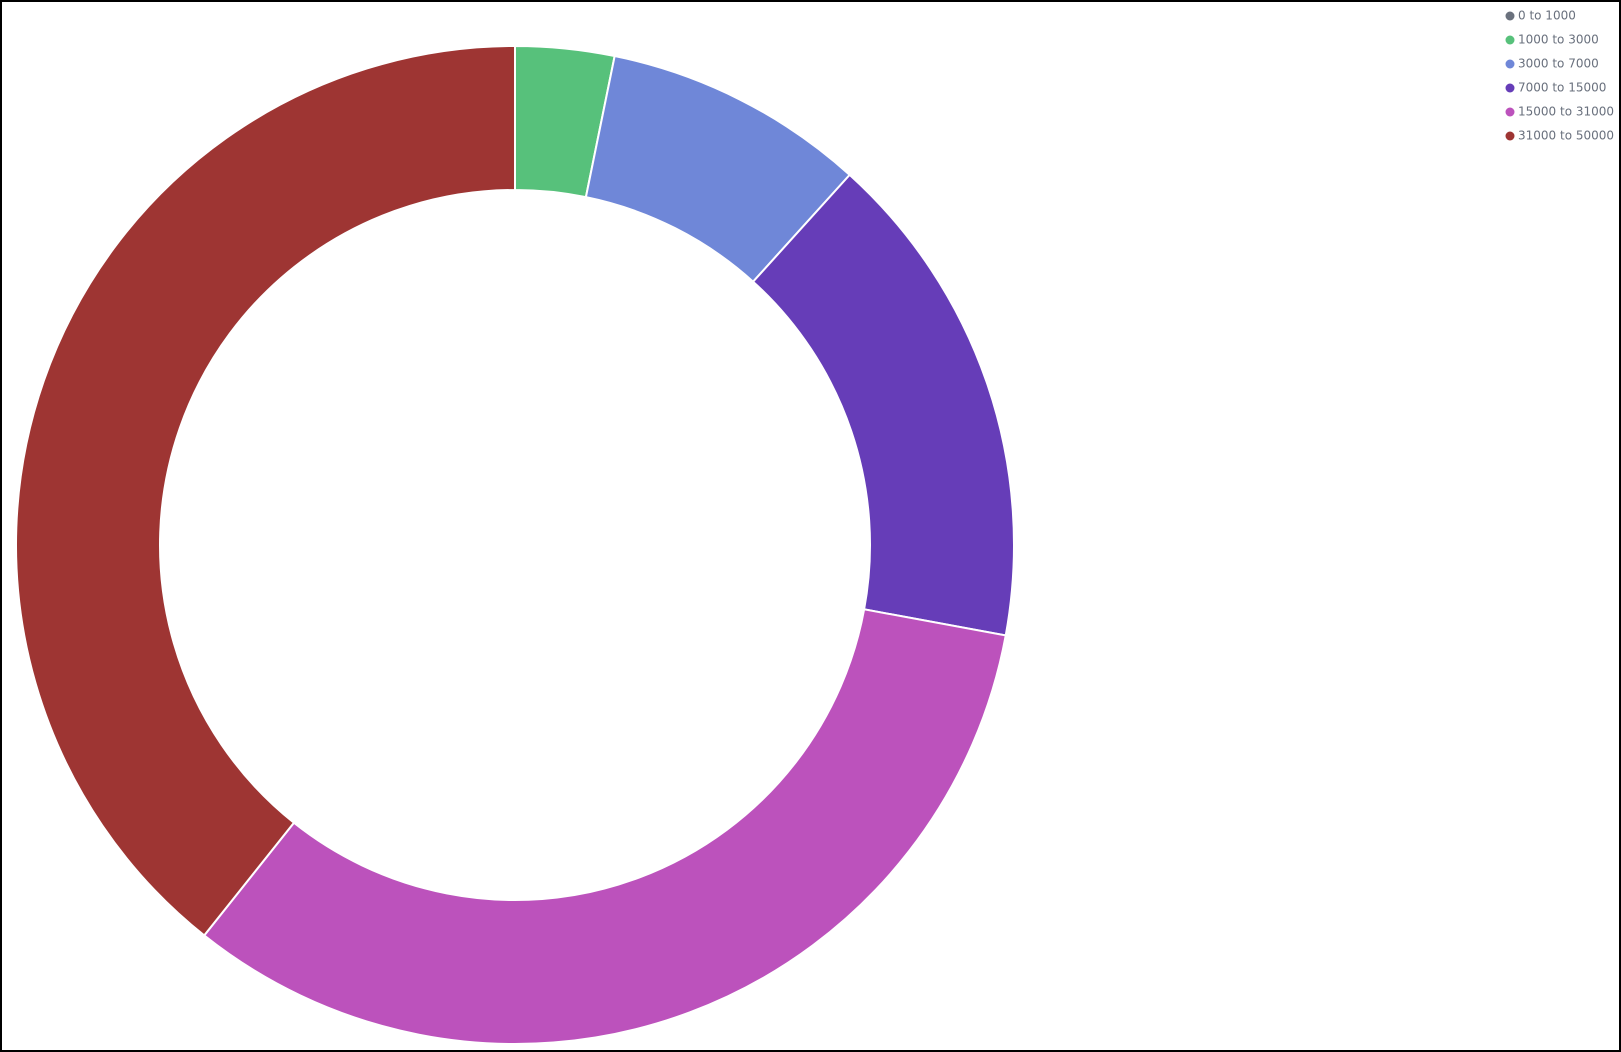 This screenshot has width=1621, height=1052. Describe the element at coordinates (1547, 16) in the screenshot. I see `legend-label: 0 to 1000` at that location.